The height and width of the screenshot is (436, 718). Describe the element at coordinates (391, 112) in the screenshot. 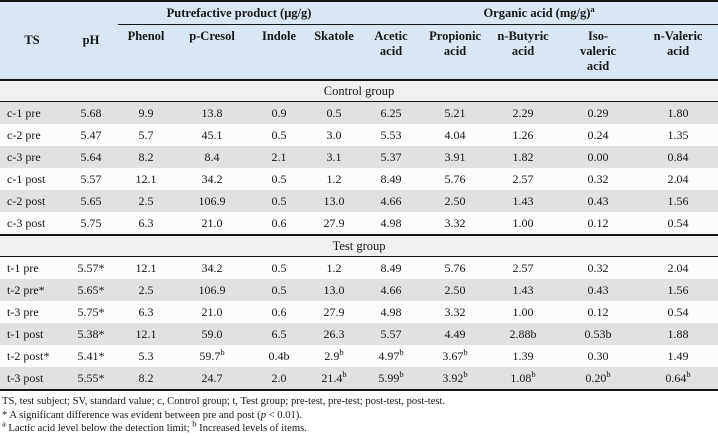

I see `value-cell: 6.25` at that location.